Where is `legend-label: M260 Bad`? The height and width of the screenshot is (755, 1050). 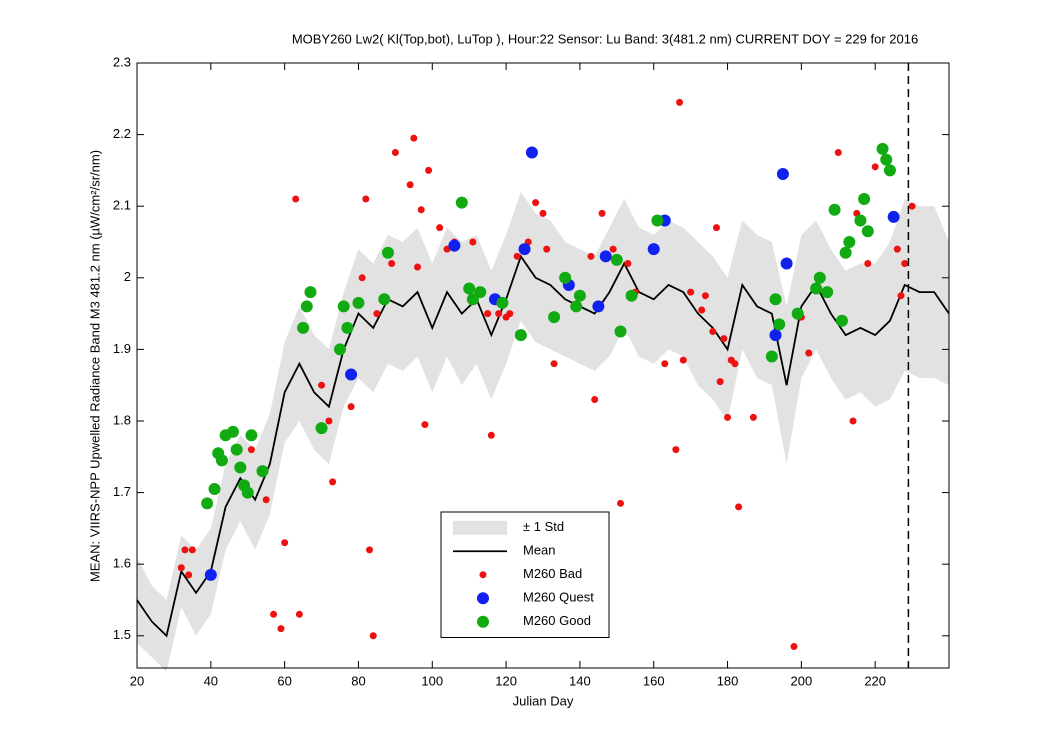 legend-label: M260 Bad is located at coordinates (552, 573).